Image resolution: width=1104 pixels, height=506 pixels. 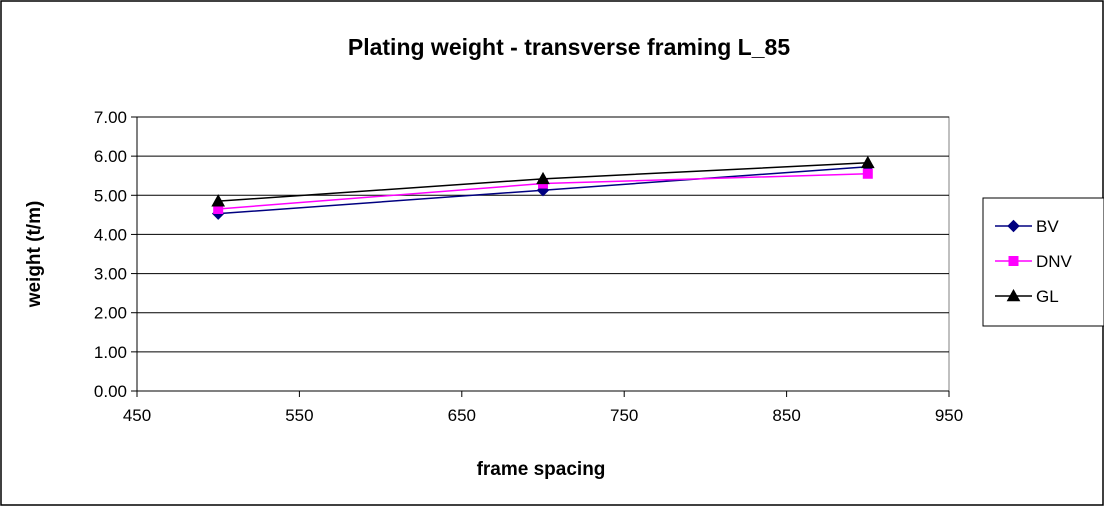 What do you see at coordinates (1047, 296) in the screenshot?
I see `legend-label: GL` at bounding box center [1047, 296].